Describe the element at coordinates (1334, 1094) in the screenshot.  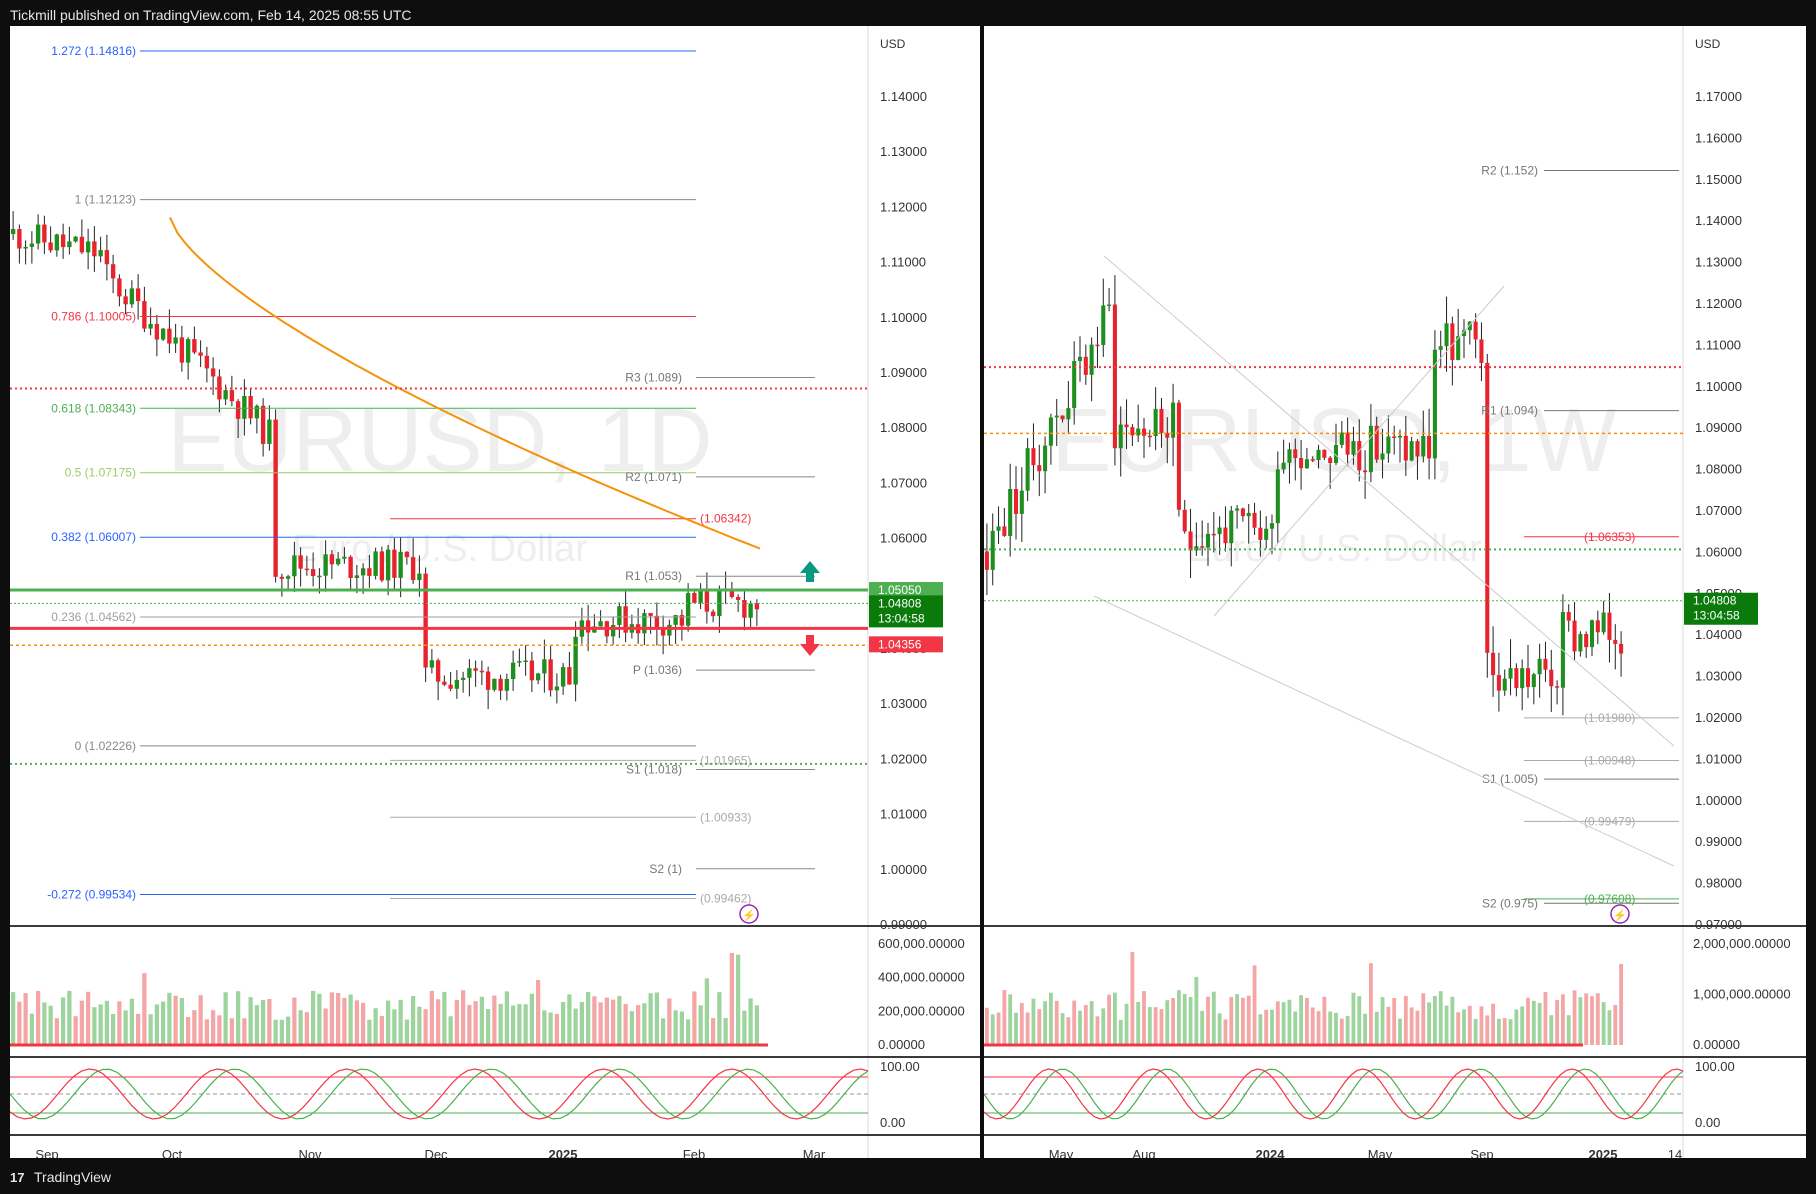
I see `oscillator-line` at that location.